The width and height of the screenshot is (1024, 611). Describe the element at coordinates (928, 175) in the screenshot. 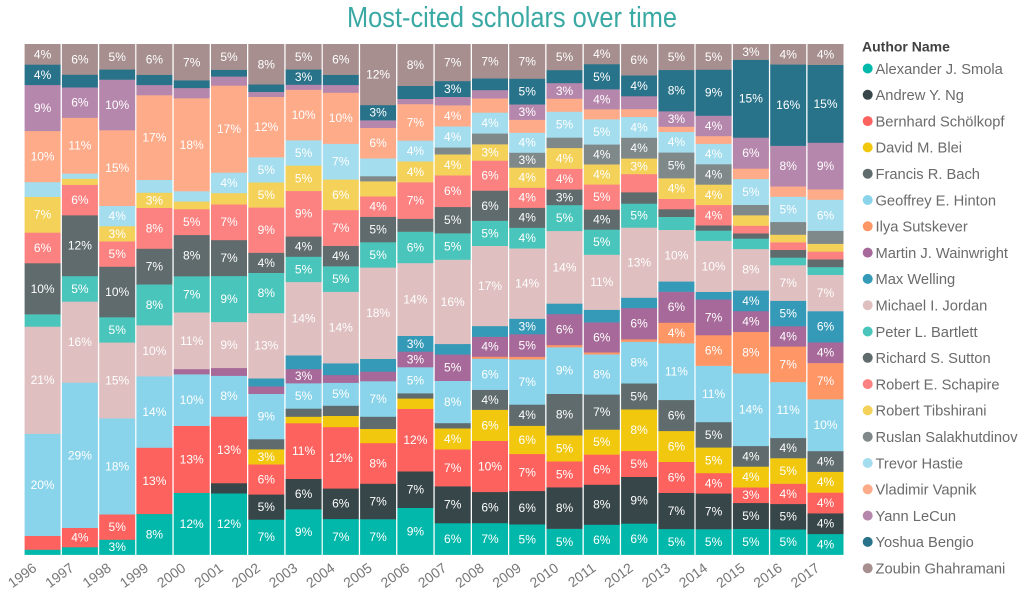

I see `svg-text: Francis R. Bach` at that location.